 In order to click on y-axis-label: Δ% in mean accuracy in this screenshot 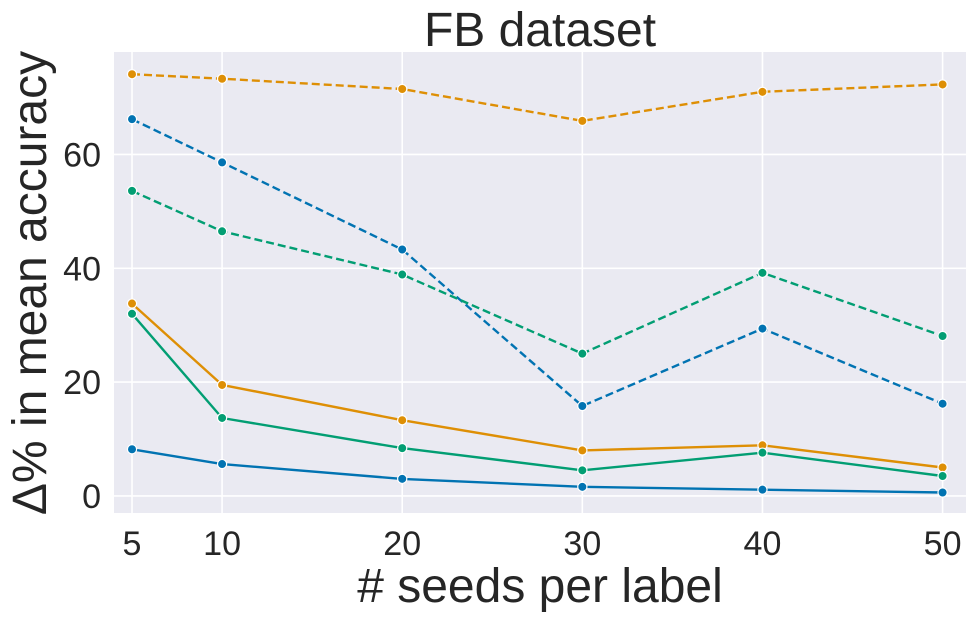, I will do `click(30, 283)`.